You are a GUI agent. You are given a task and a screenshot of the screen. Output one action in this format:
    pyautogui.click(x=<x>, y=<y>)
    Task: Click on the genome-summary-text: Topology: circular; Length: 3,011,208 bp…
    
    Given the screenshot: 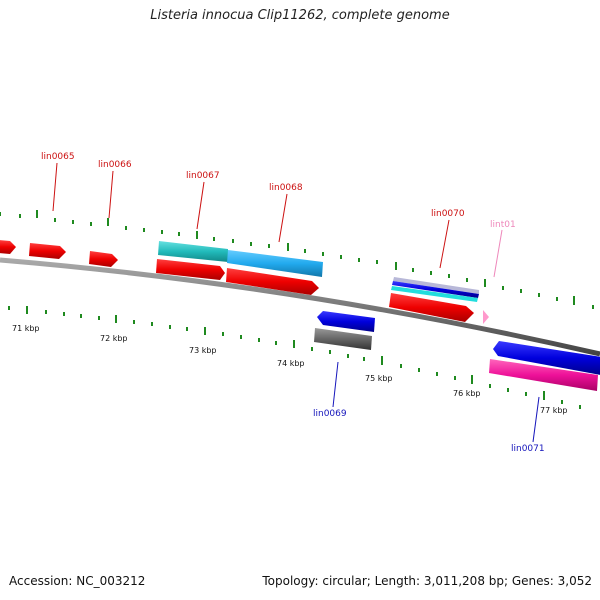 What is the action you would take?
    pyautogui.click(x=427, y=581)
    